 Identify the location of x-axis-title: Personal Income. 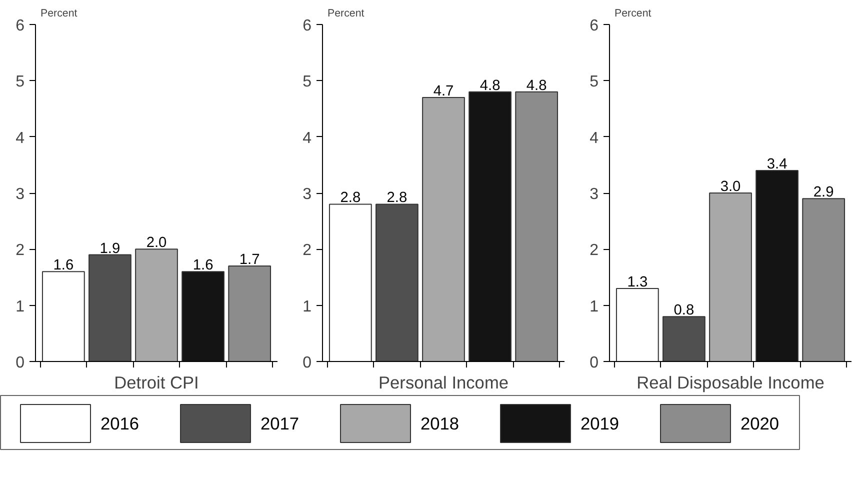
(443, 382).